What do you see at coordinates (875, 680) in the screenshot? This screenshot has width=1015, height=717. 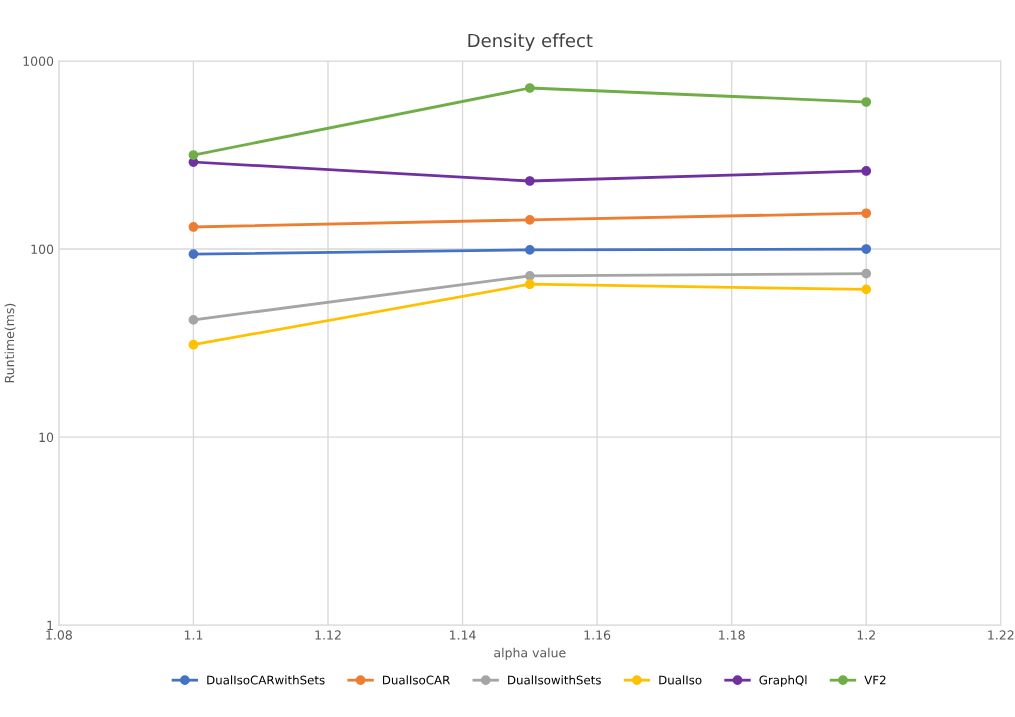 I see `legend-label: VF2` at bounding box center [875, 680].